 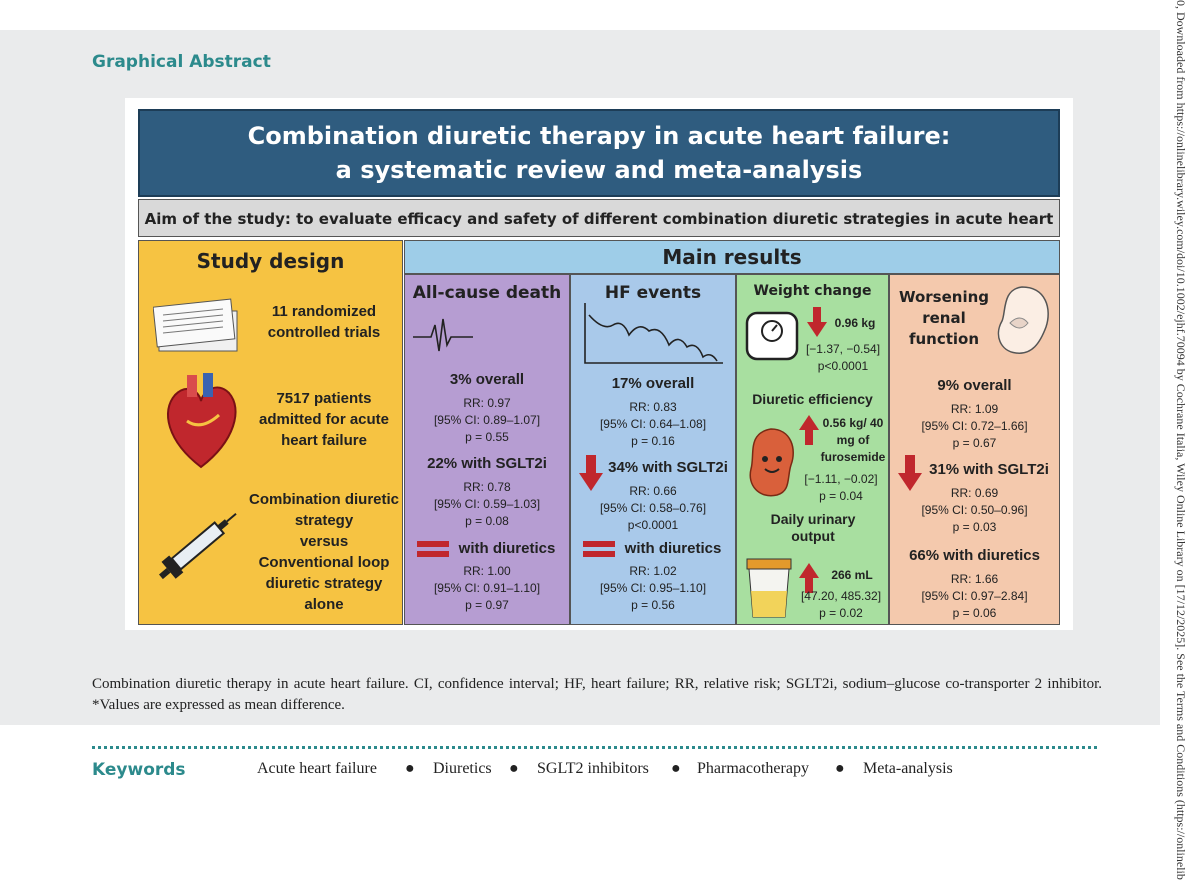 I want to click on hf-overall-rr: RR: 0.83, so click(x=653, y=407).